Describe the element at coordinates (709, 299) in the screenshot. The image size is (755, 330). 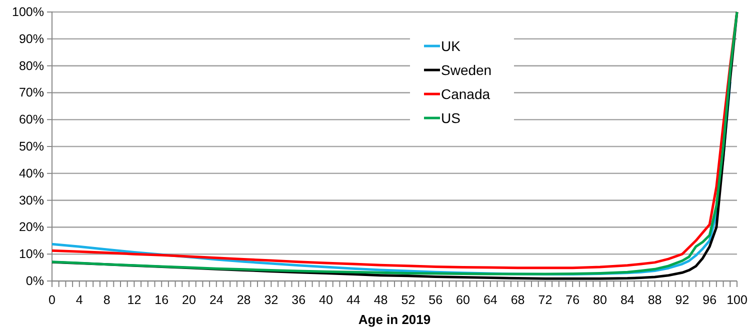
I see `x-tick-label: 96` at that location.